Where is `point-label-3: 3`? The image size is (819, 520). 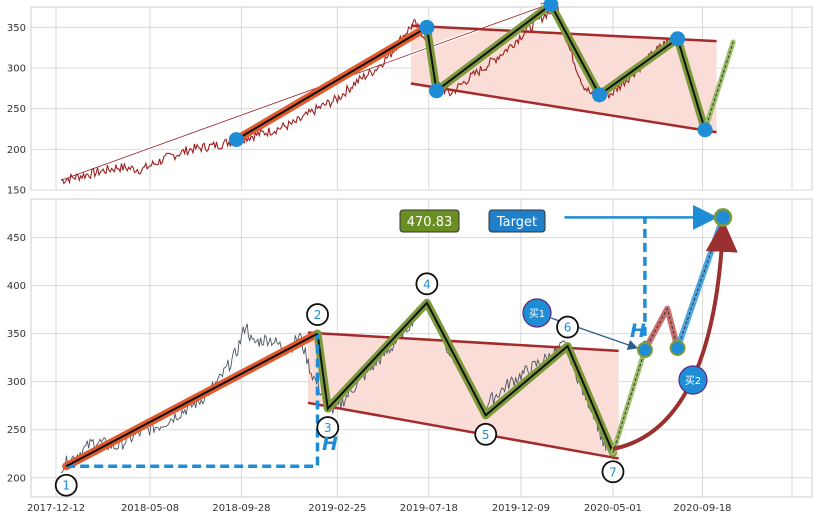
point-label-3: 3 is located at coordinates (328, 428).